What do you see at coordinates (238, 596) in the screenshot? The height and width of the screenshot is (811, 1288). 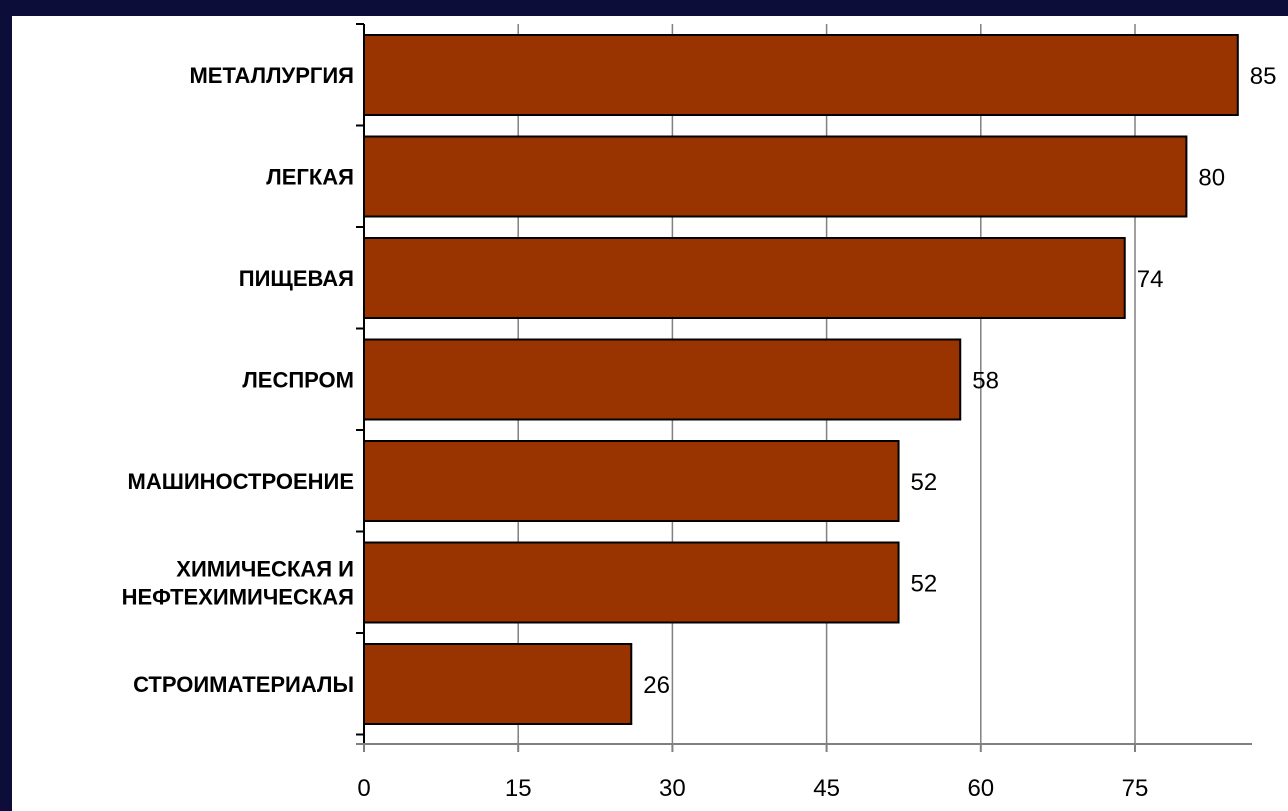 I see `category-label-5-line-1: НЕФТЕХИМИЧЕСКАЯ` at bounding box center [238, 596].